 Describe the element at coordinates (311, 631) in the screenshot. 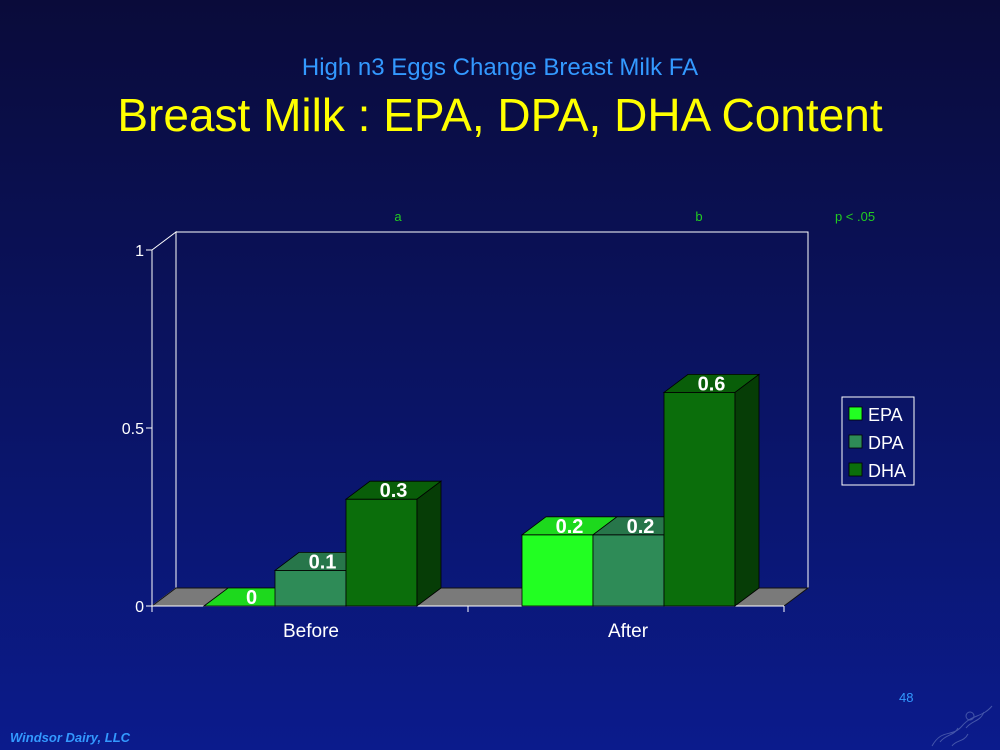

I see `x-tick-label: Before` at that location.